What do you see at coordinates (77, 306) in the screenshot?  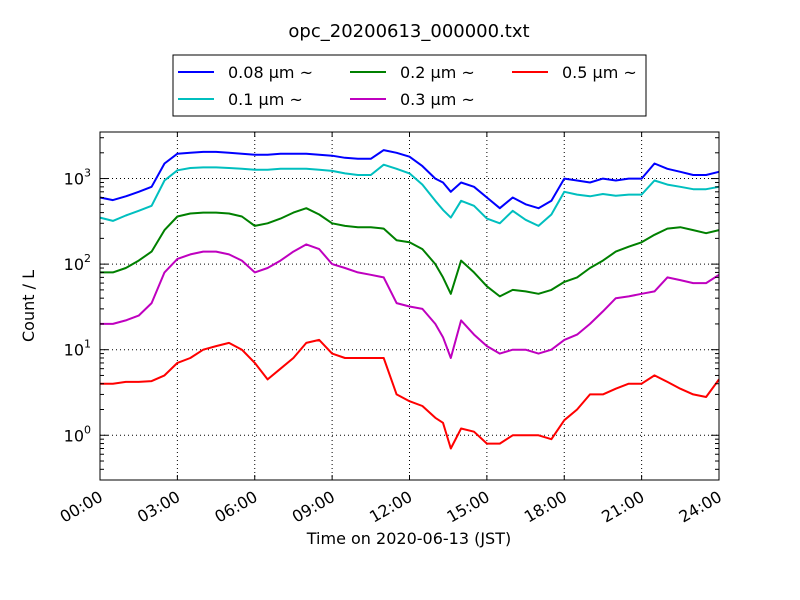 I see `y-tick-labels: 10⁰ 10¹ 10² 10³` at bounding box center [77, 306].